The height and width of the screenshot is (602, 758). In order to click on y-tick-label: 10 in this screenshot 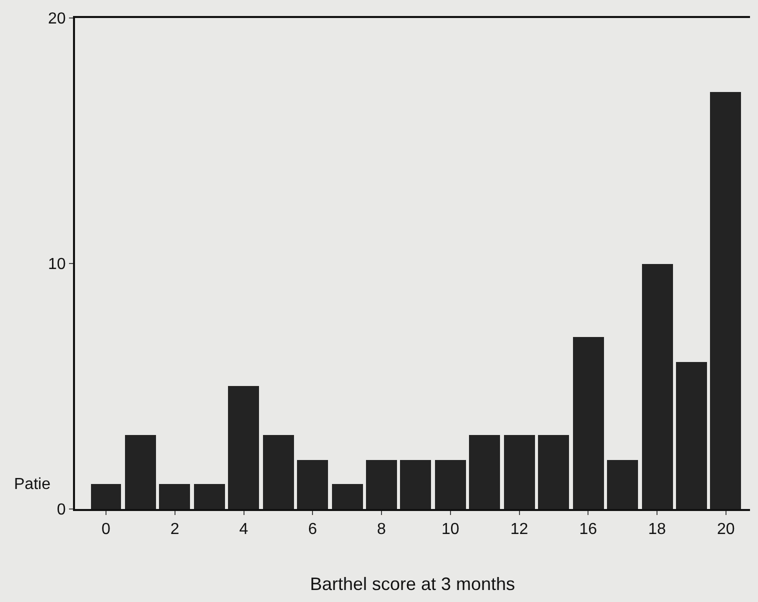, I will do `click(57, 265)`.